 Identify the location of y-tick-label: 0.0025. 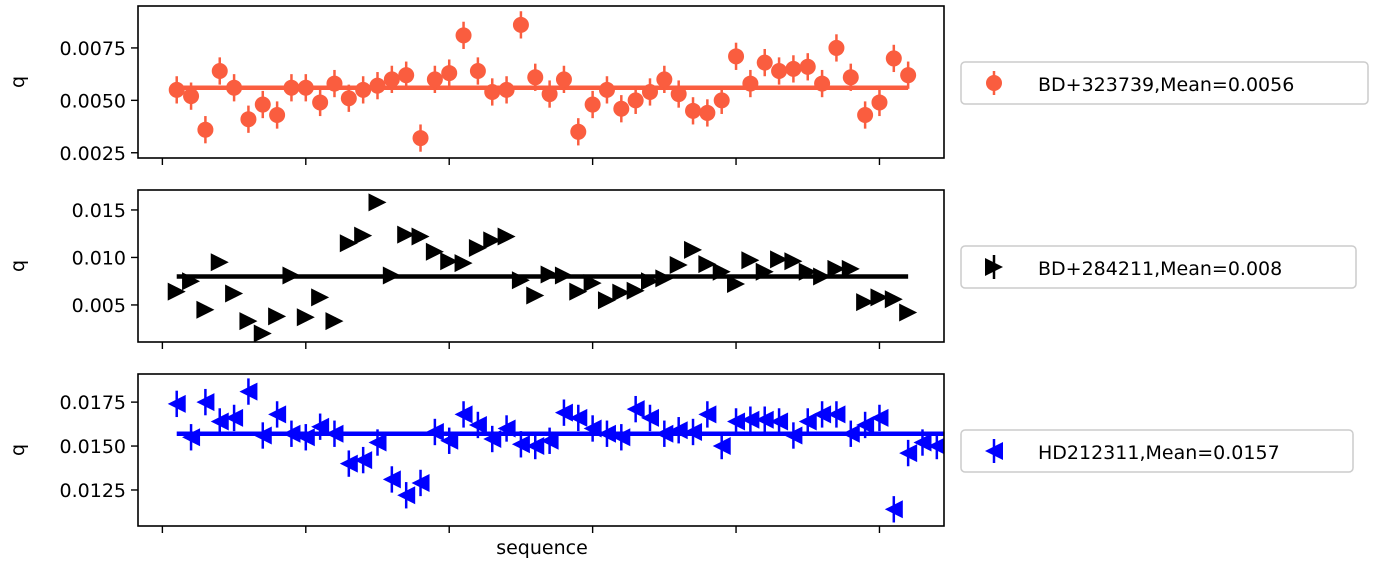
(93, 154).